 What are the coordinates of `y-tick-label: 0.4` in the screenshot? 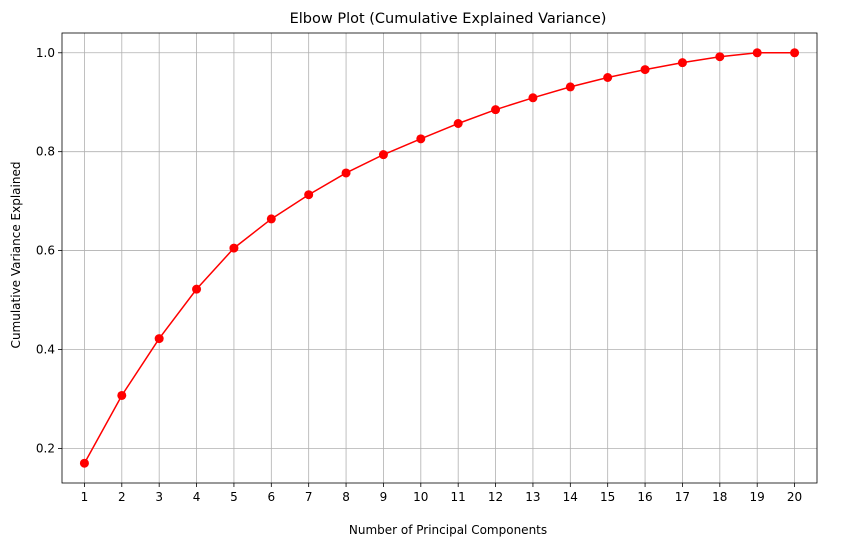 It's located at (45, 349).